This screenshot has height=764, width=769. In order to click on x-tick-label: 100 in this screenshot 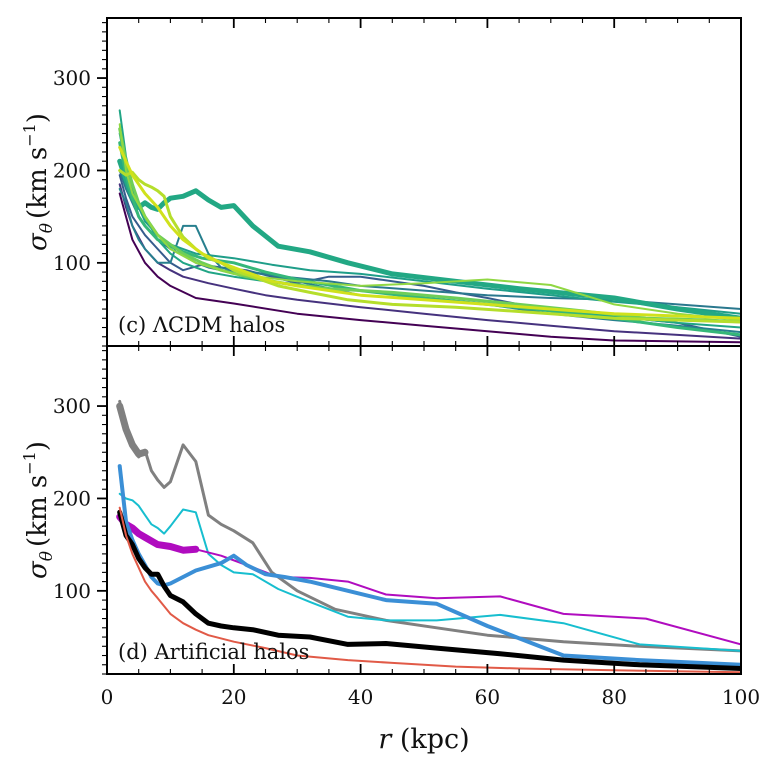, I will do `click(741, 697)`.